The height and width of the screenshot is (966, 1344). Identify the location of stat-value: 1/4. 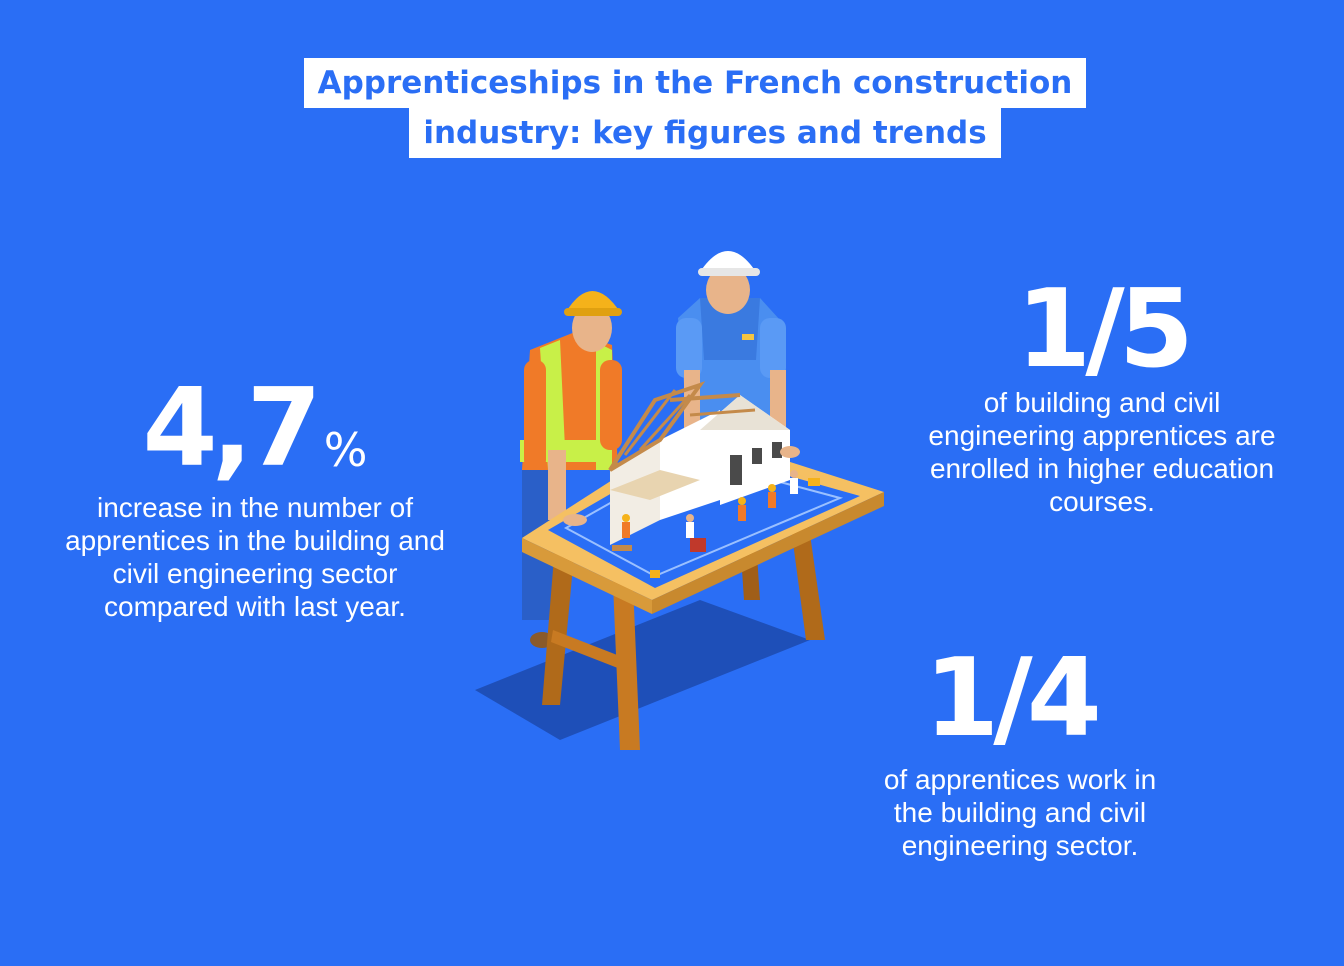
(1013, 698).